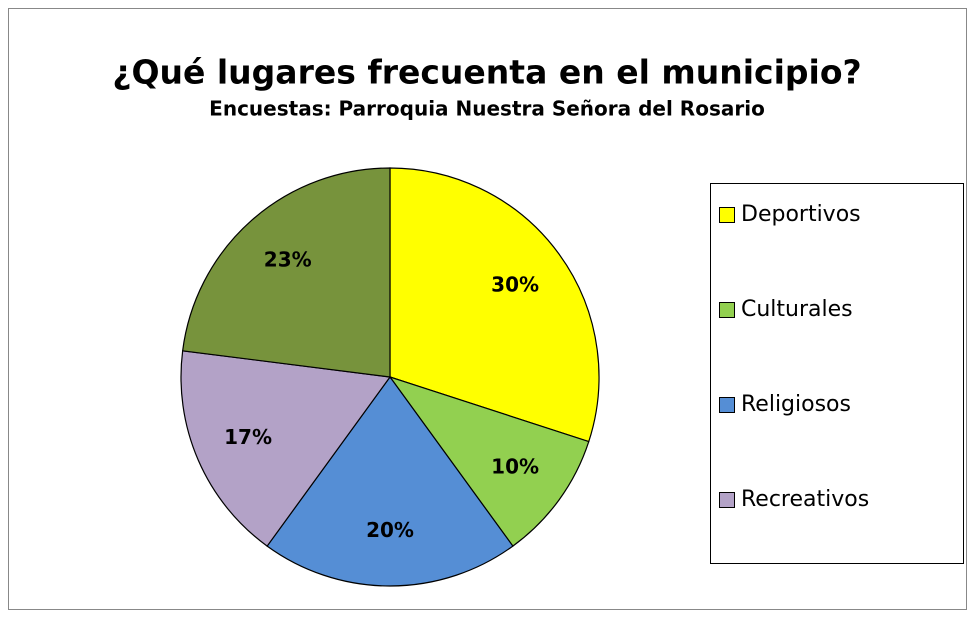 Image resolution: width=976 pixels, height=619 pixels. What do you see at coordinates (486, 72) in the screenshot?
I see `chart-title: ¿Qué lugares frecuenta en el municipio?` at bounding box center [486, 72].